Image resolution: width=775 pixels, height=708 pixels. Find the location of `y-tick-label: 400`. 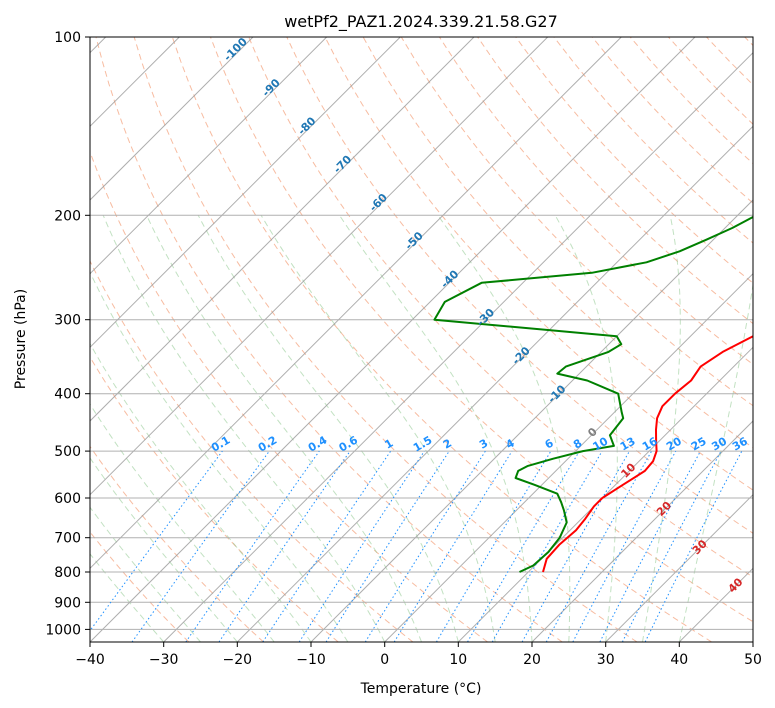

y-tick-label: 400 is located at coordinates (67, 395).